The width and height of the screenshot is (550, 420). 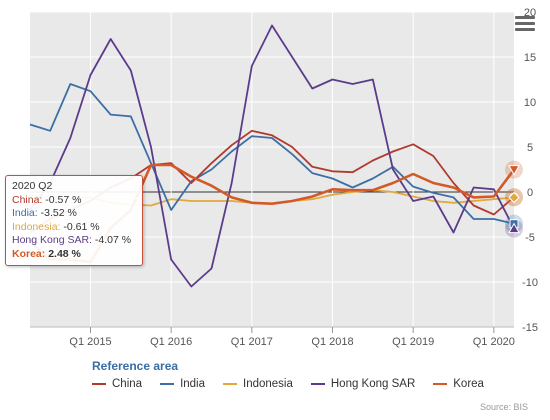 I want to click on legend-item-india: India, so click(x=182, y=384).